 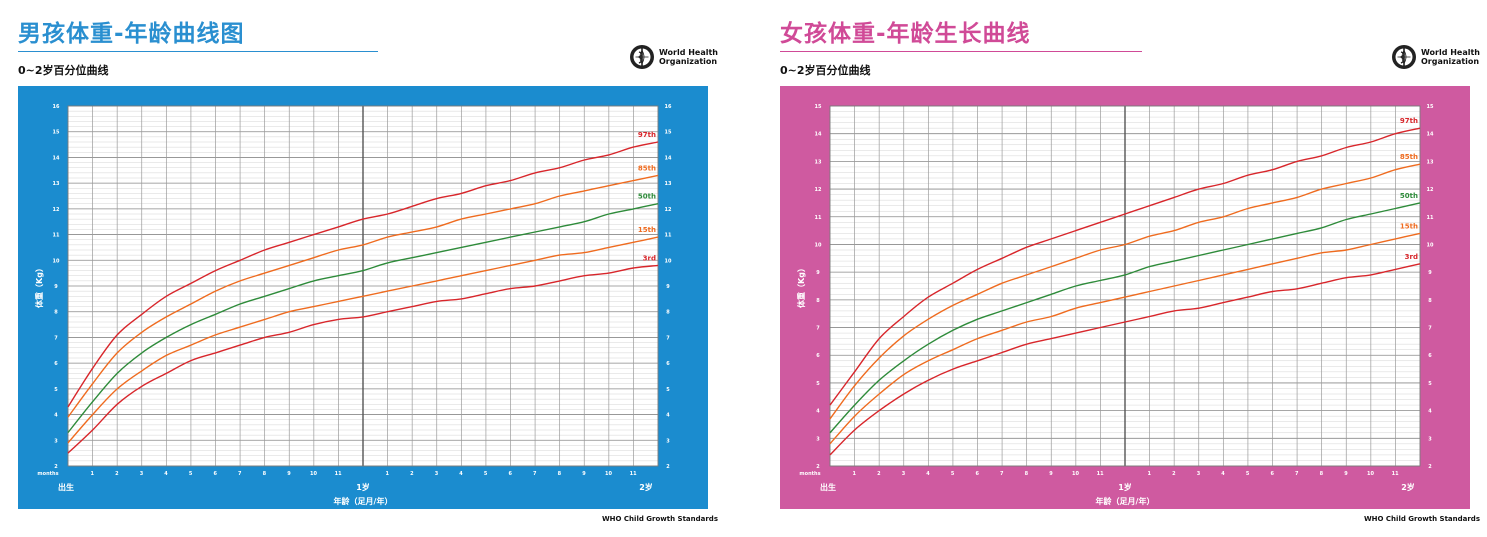 I want to click on y-tick-label-right: 12, so click(x=1430, y=190).